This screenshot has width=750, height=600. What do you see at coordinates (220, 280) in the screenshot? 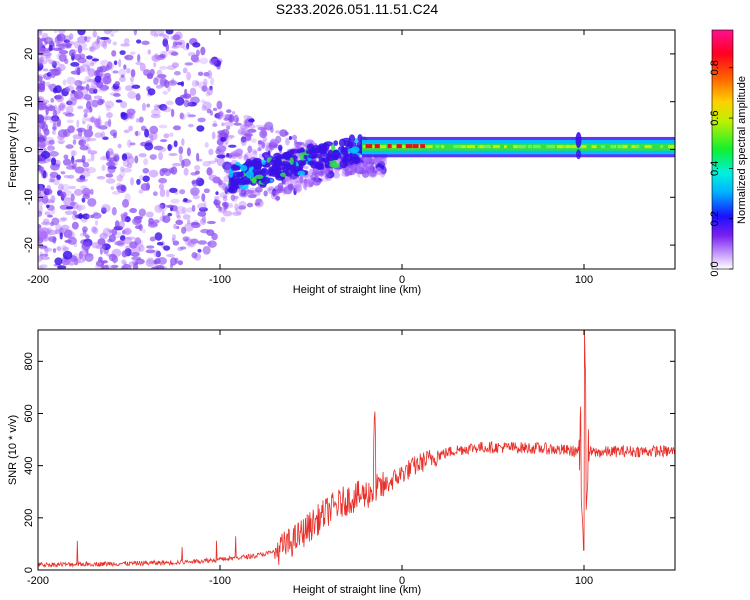
I see `top-x-tick-label: -100` at bounding box center [220, 280].